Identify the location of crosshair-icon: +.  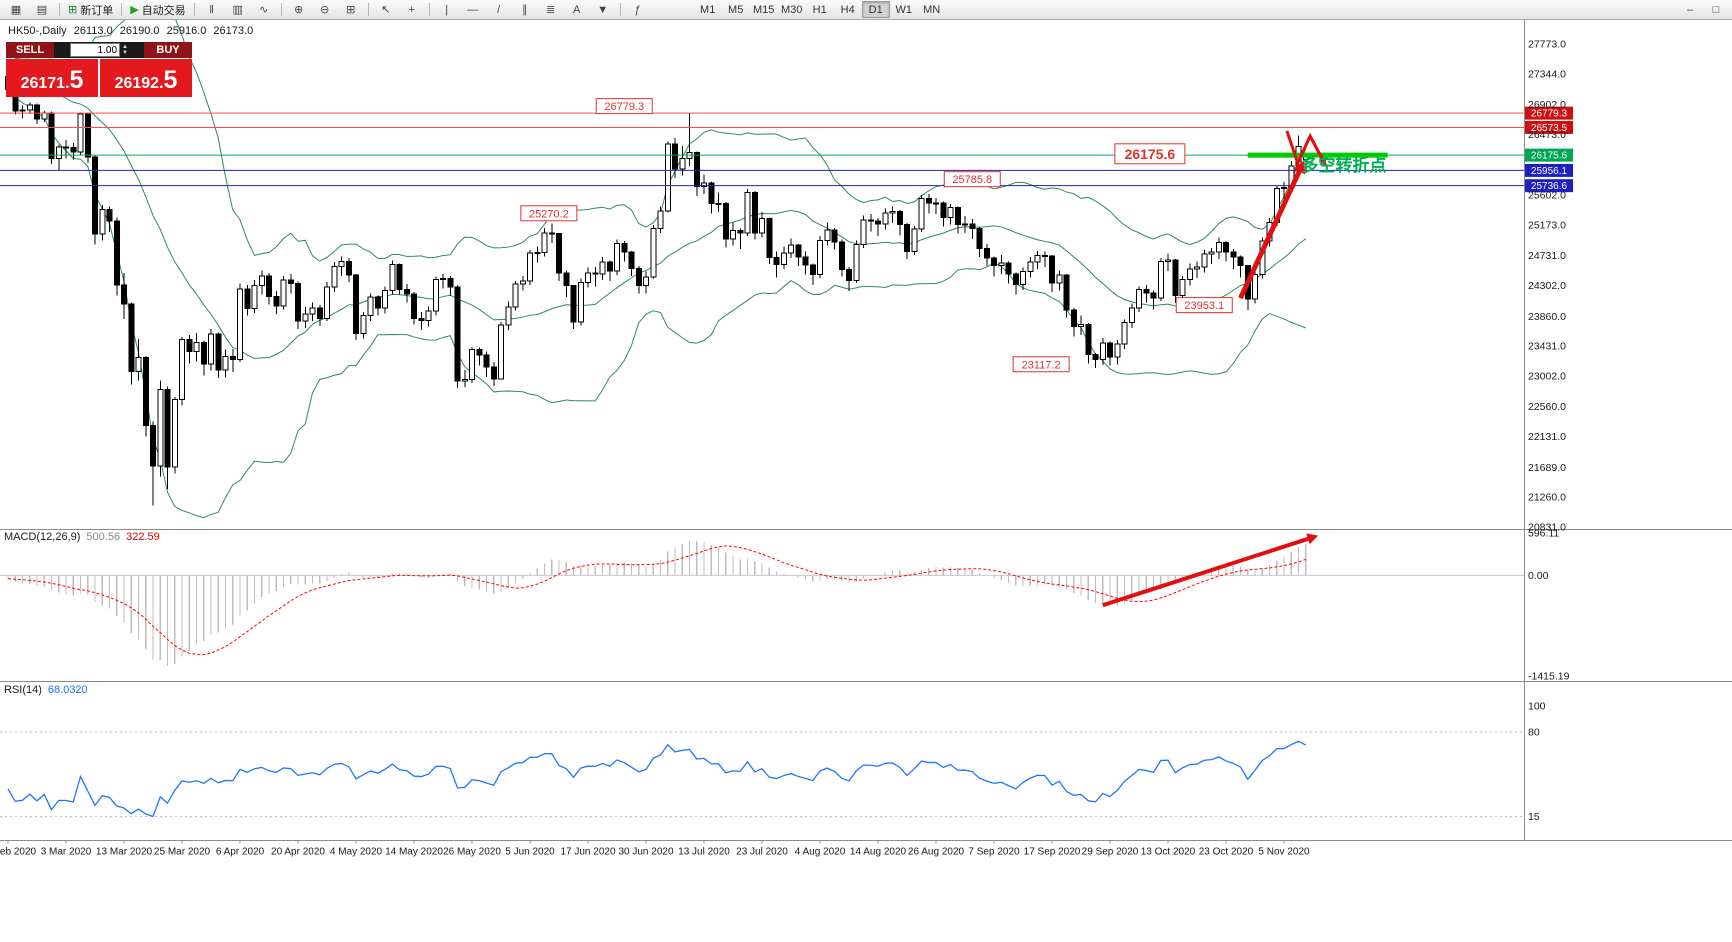
(412, 10).